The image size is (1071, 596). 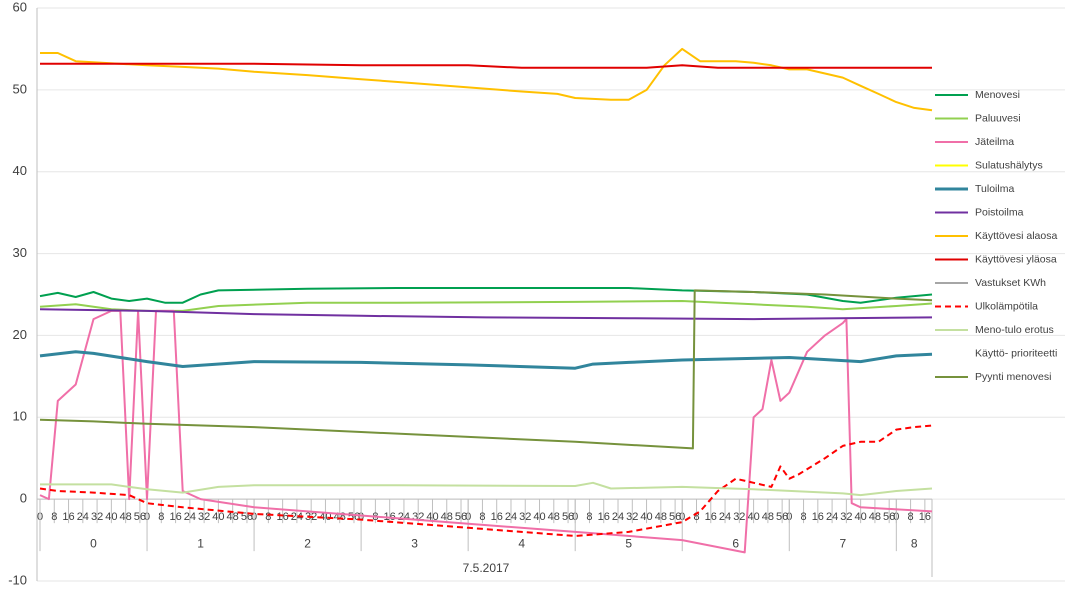 I want to click on legend-label: Käyttövesi yläosa, so click(x=1016, y=259).